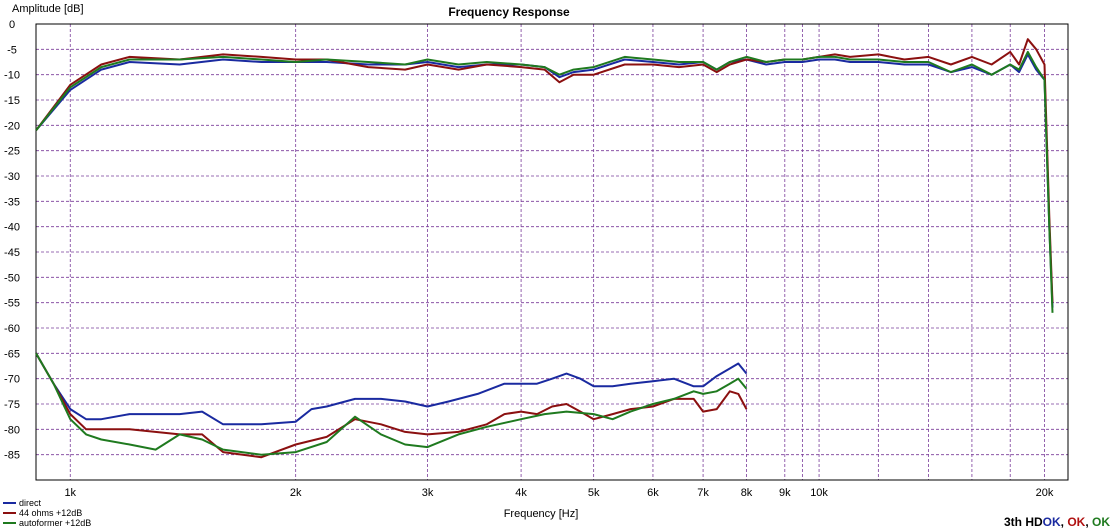 This screenshot has width=1117, height=531. What do you see at coordinates (12, 101) in the screenshot?
I see `y-tick-label: -15` at bounding box center [12, 101].